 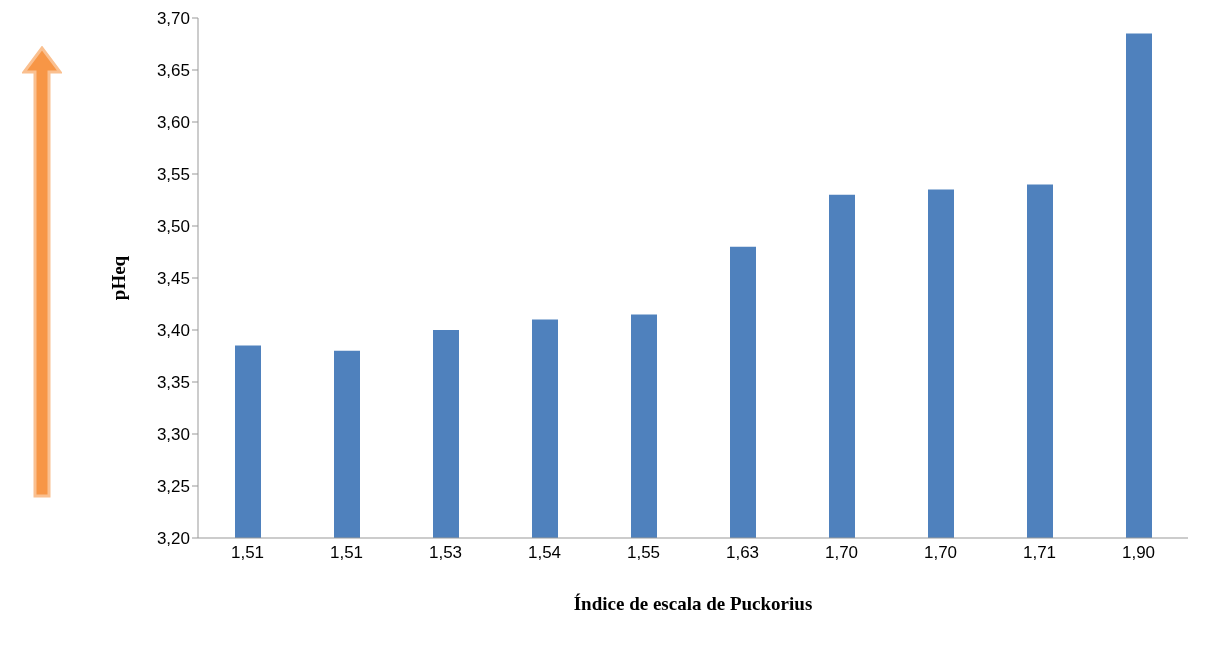 What do you see at coordinates (643, 553) in the screenshot?
I see `x-tick-label: 1,55` at bounding box center [643, 553].